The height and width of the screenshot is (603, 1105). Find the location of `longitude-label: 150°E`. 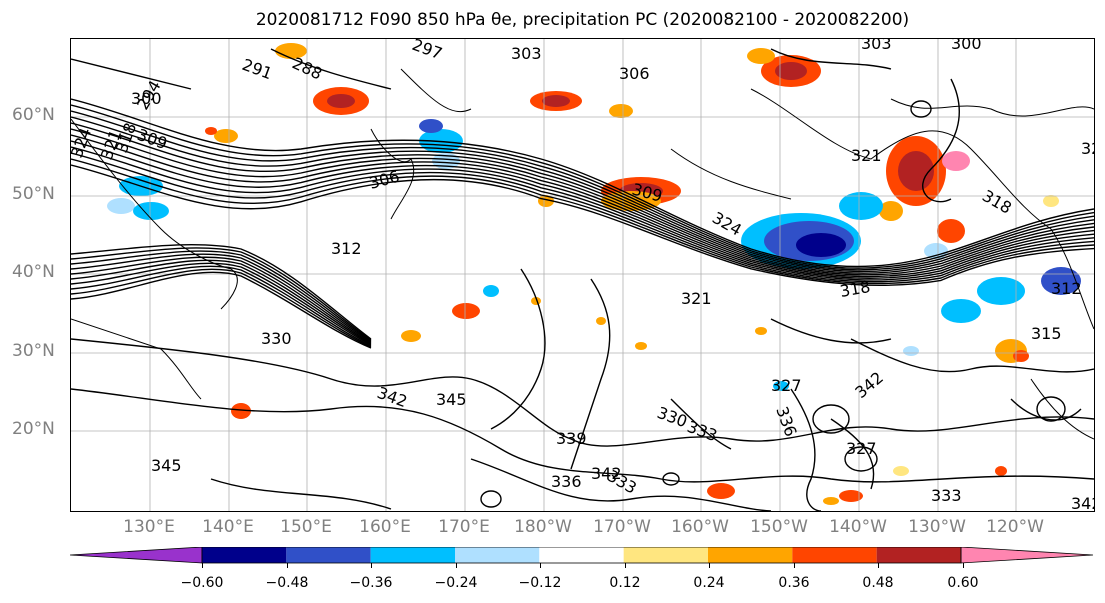

longitude-label: 150°E is located at coordinates (306, 527).